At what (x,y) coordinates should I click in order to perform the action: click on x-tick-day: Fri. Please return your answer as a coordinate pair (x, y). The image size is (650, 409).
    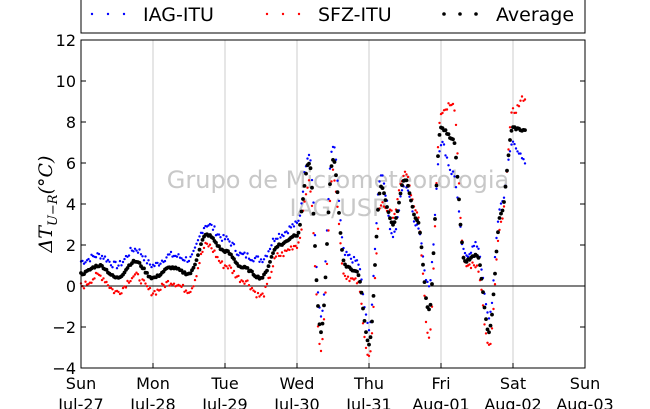
    Looking at the image, I should click on (440, 383).